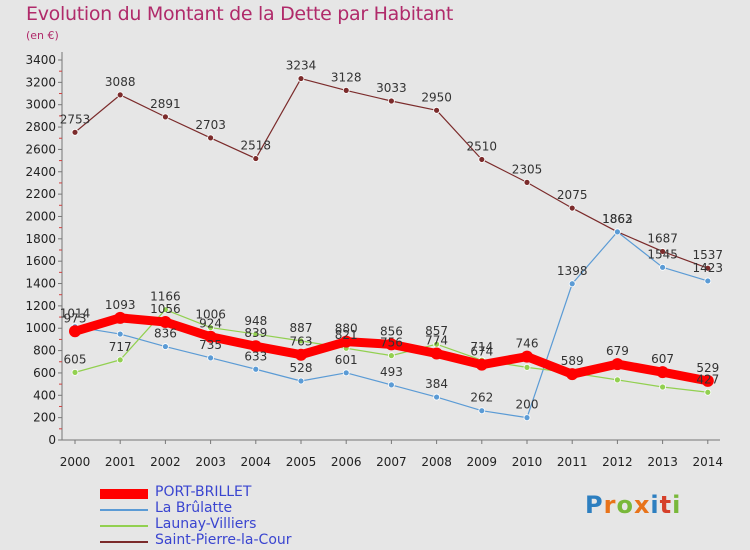 This screenshot has width=750, height=550. Describe the element at coordinates (40, 105) in the screenshot. I see `y-tick-label: 3000` at that location.